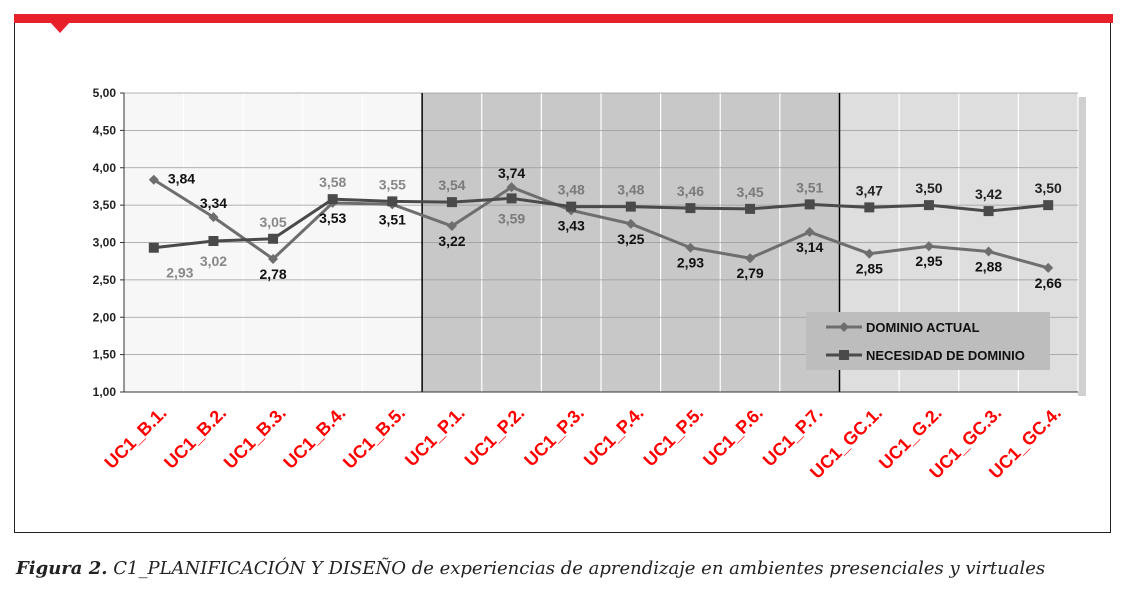 The width and height of the screenshot is (1127, 599). I want to click on data-label-necesidad-de-dominio: 3,59, so click(511, 218).